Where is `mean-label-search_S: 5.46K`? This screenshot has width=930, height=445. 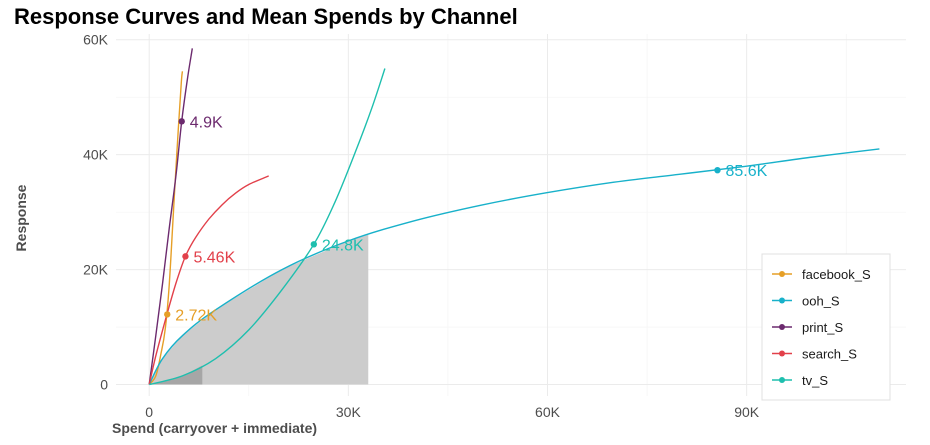 mean-label-search_S: 5.46K is located at coordinates (214, 257).